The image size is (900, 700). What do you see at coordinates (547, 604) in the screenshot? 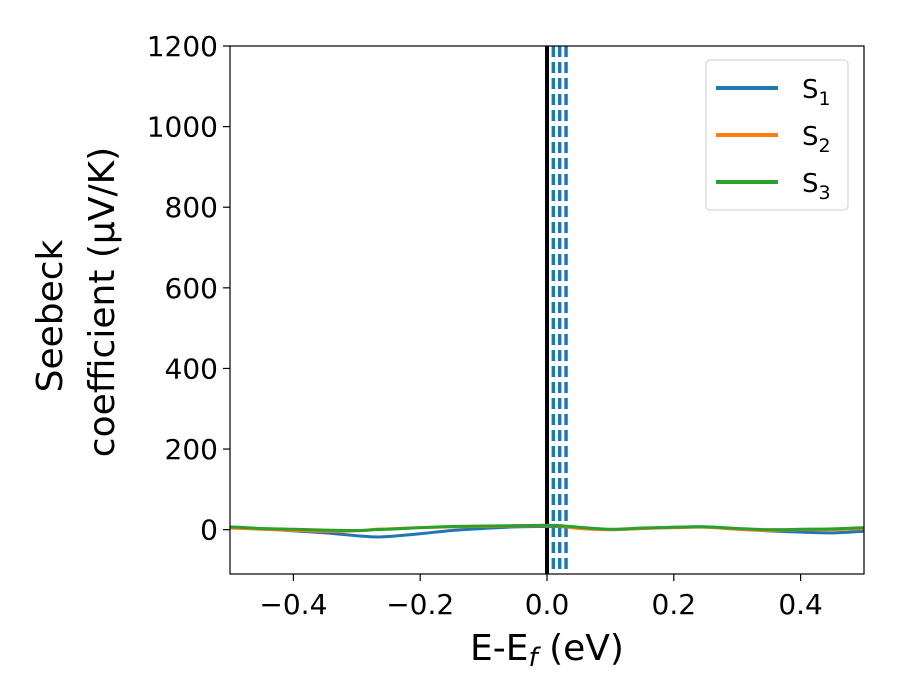
I see `x-tick-label: 0.0` at bounding box center [547, 604].